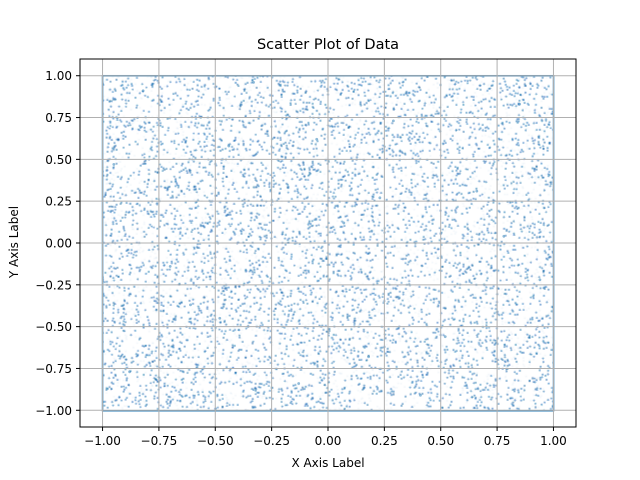 The image size is (640, 480). Describe the element at coordinates (53, 369) in the screenshot. I see `y-tick-label: −0.75` at that location.